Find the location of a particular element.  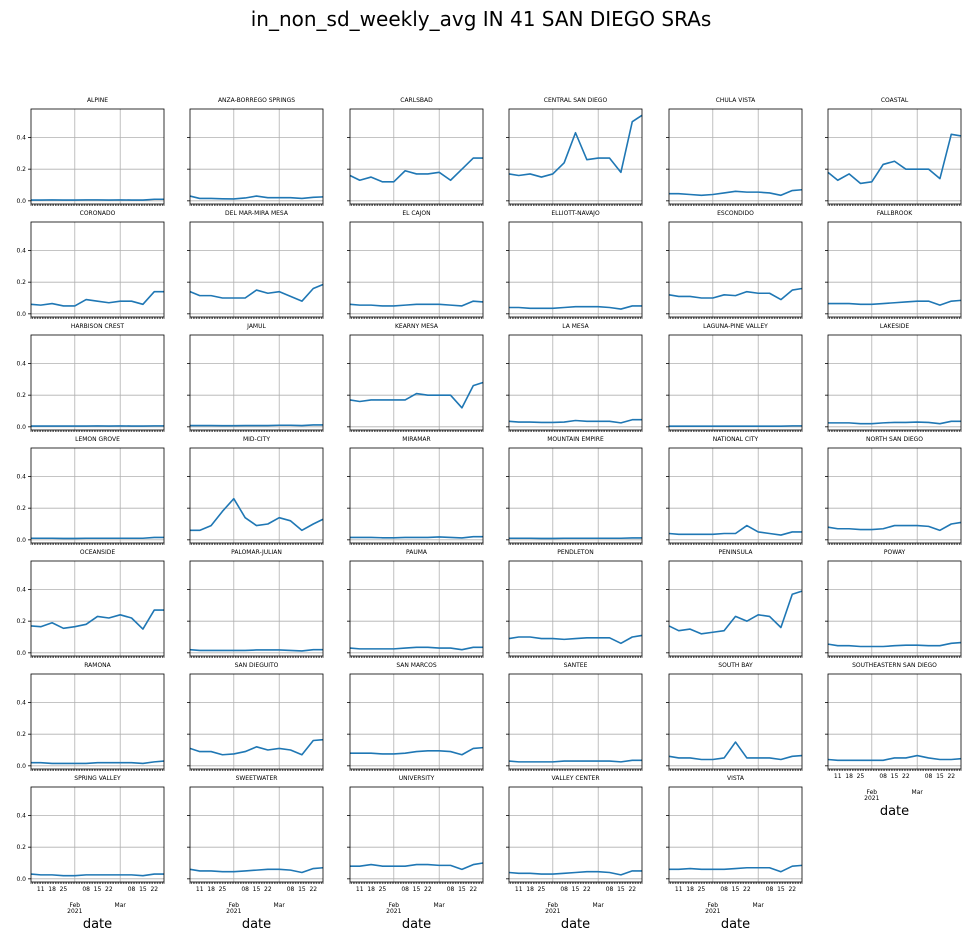

panel-title: SANTEE is located at coordinates (576, 665).